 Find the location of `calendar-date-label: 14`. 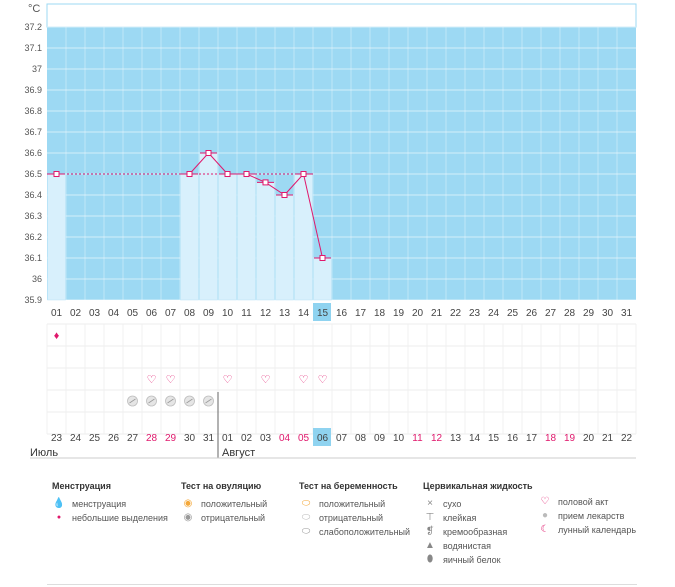

calendar-date-label: 14 is located at coordinates (475, 438).